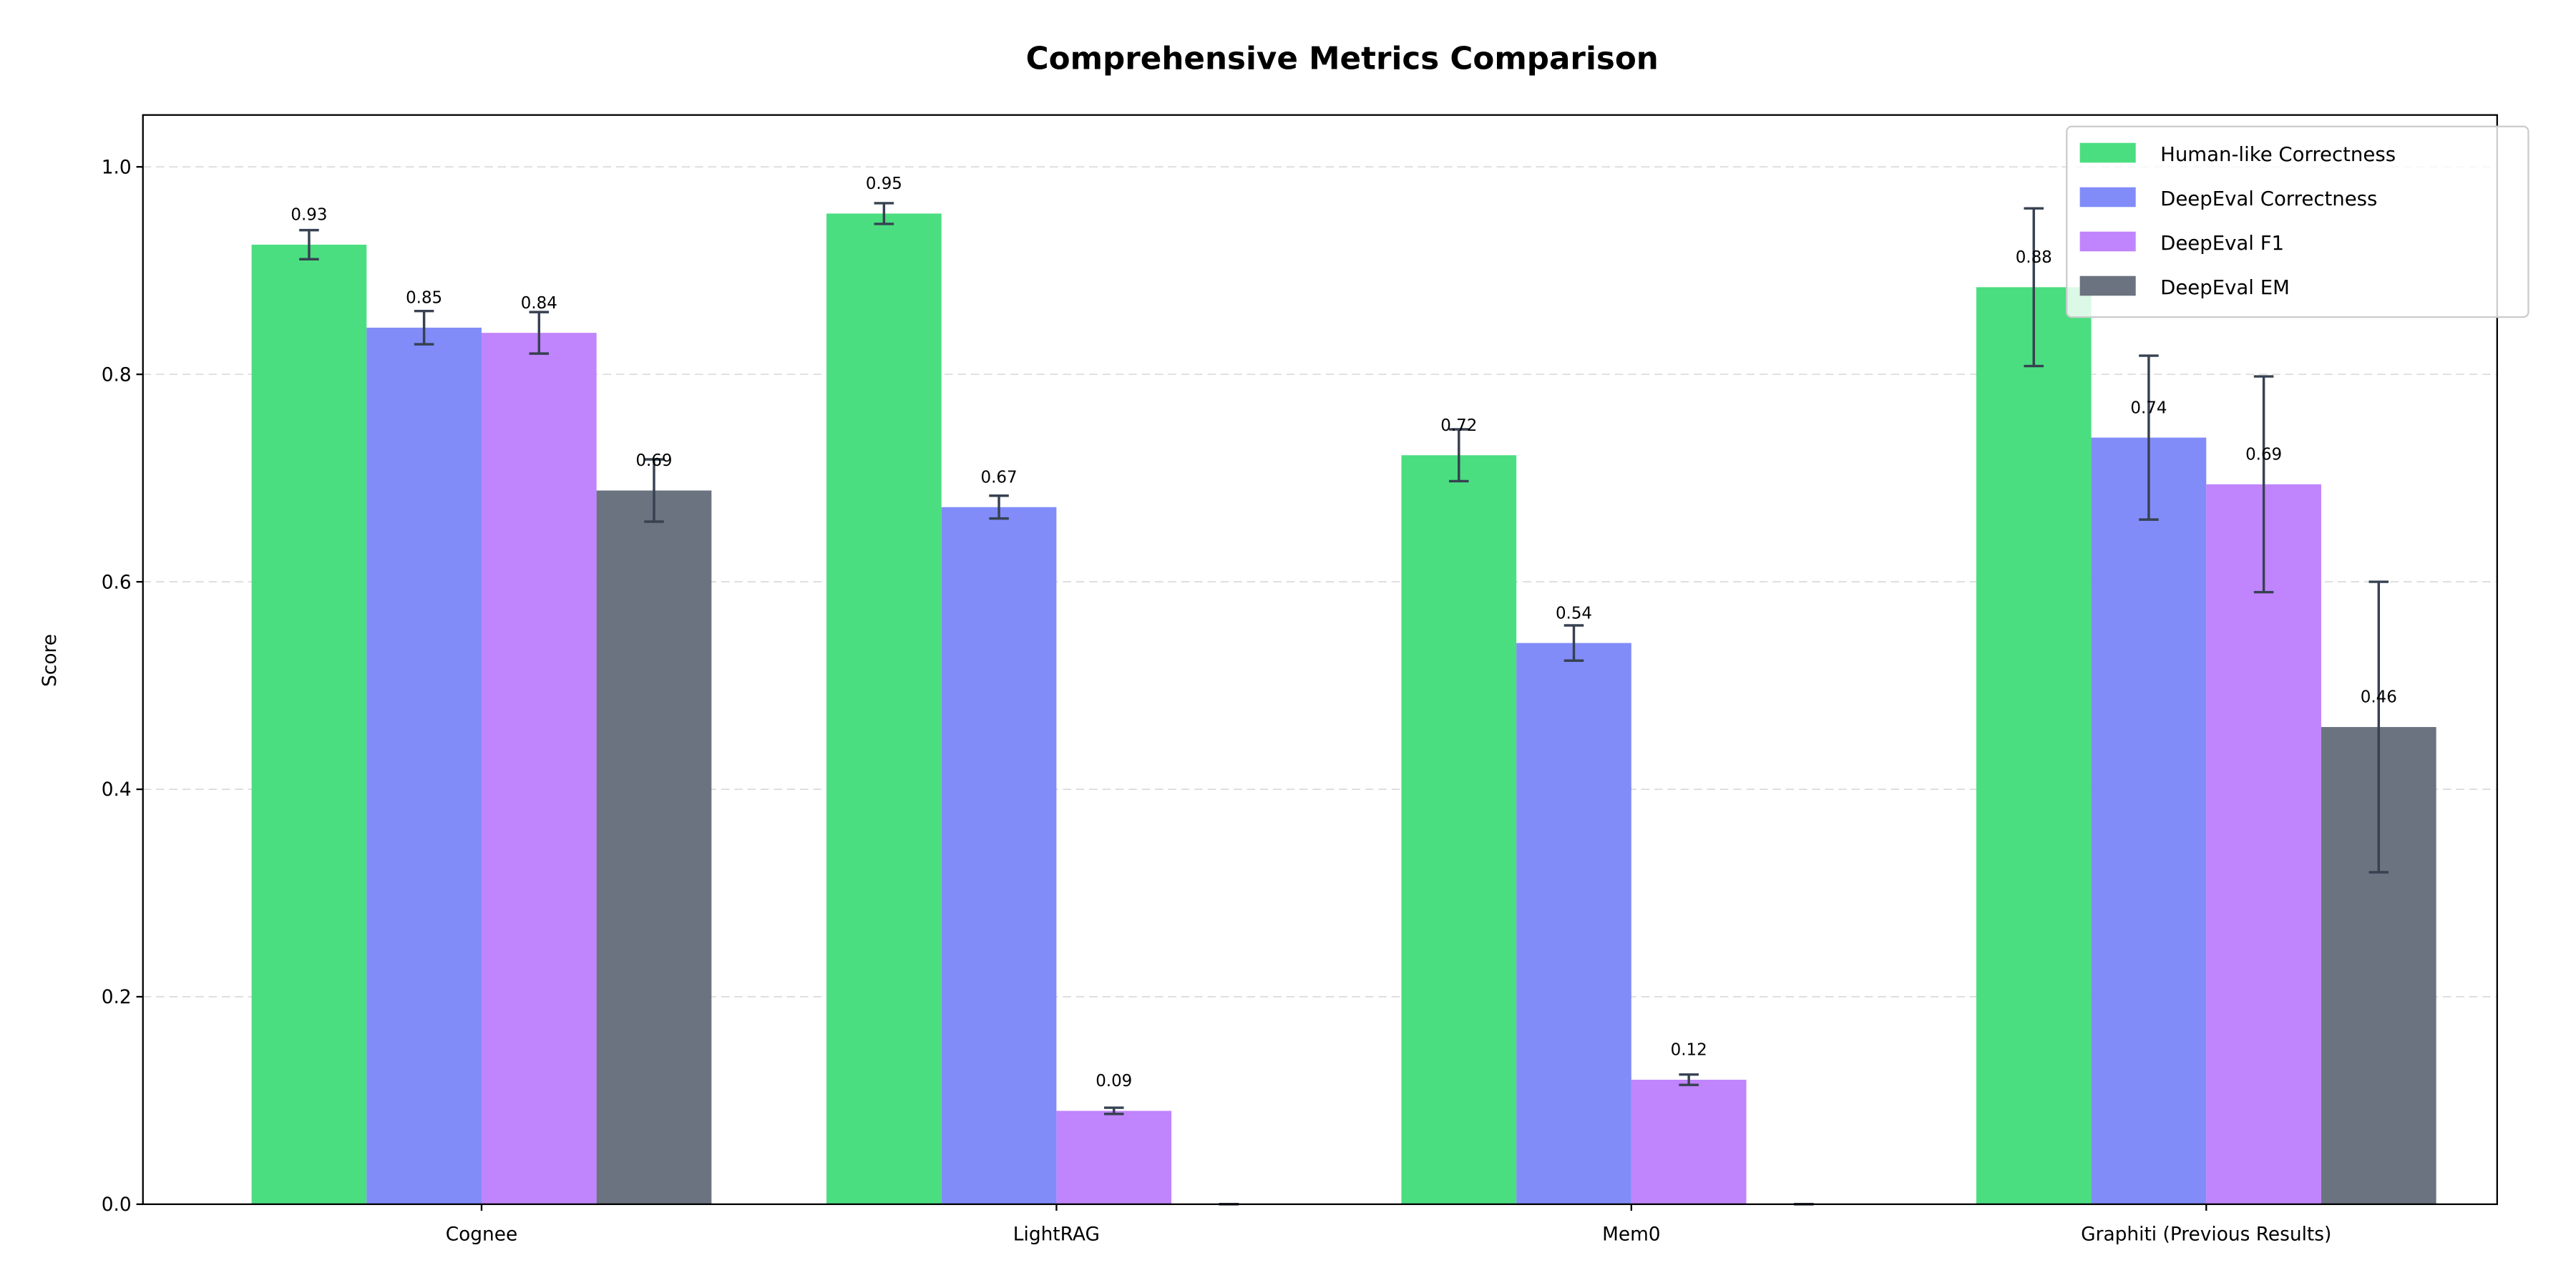  Describe the element at coordinates (1631, 1234) in the screenshot. I see `x-tick-label: Mem0` at that location.